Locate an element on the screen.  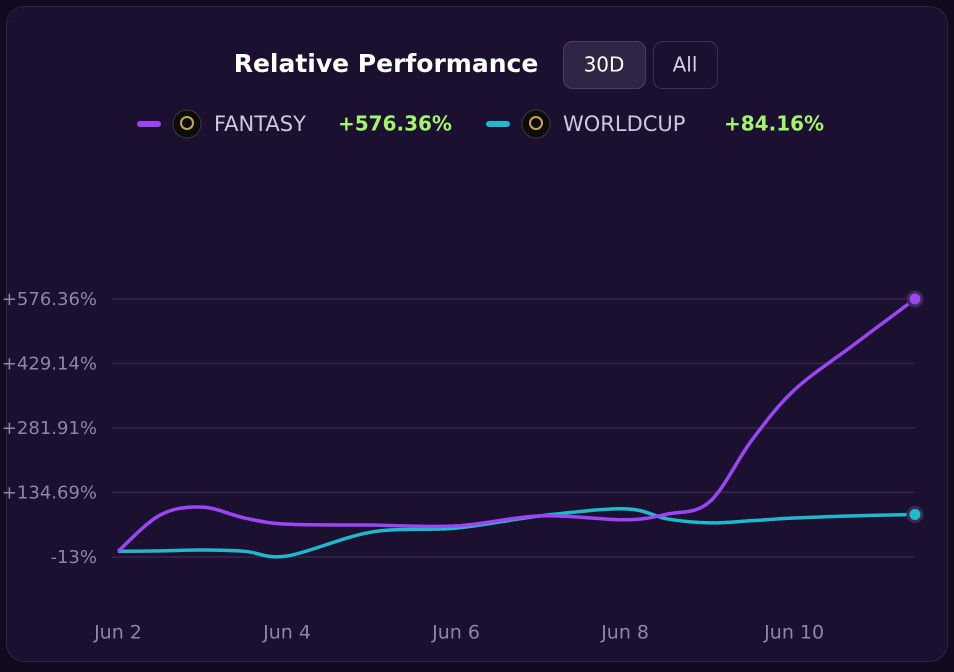
legend-name: WORLDCUP is located at coordinates (624, 124).